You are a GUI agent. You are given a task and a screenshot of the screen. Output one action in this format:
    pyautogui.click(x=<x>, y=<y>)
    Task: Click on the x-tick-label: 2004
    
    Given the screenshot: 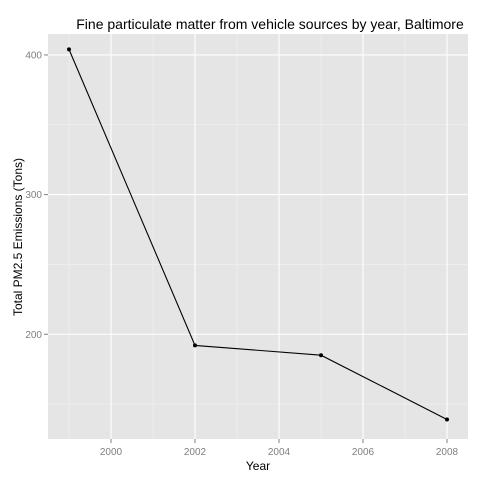 What is the action you would take?
    pyautogui.click(x=279, y=452)
    